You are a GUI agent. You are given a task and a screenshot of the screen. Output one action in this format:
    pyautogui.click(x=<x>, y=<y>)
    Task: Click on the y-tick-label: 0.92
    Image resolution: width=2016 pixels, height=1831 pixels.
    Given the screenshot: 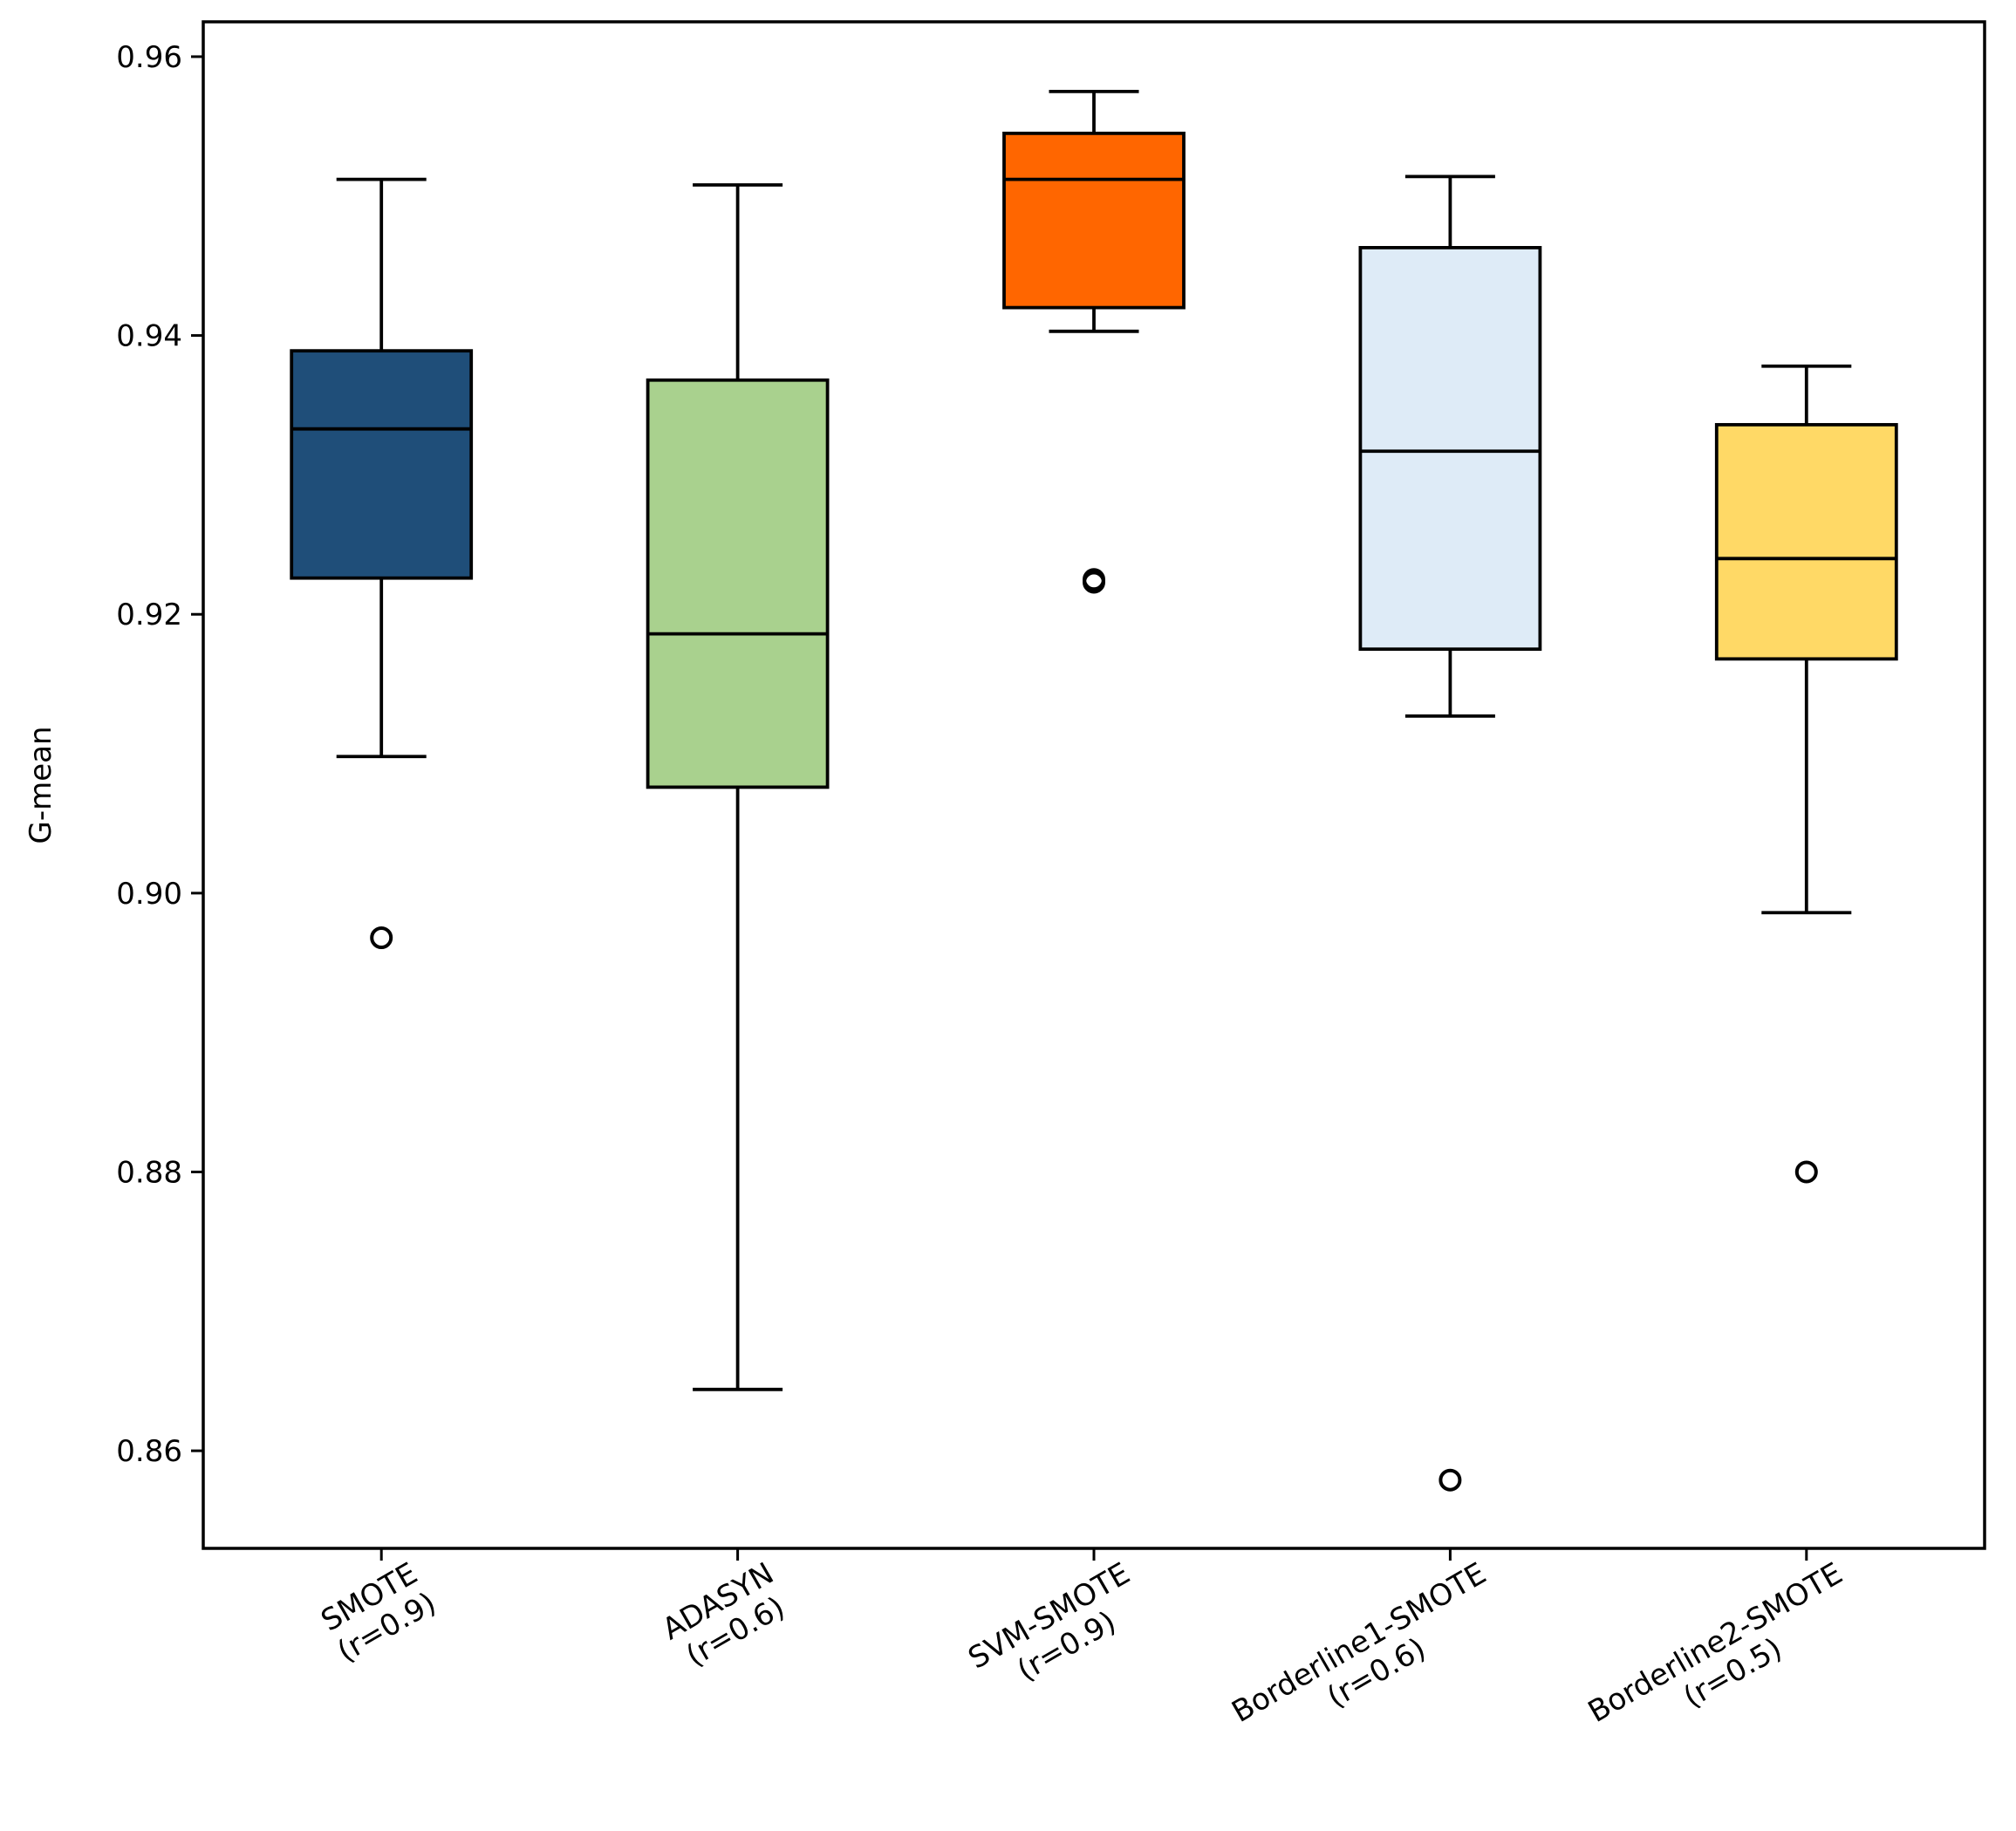 What is the action you would take?
    pyautogui.click(x=149, y=615)
    